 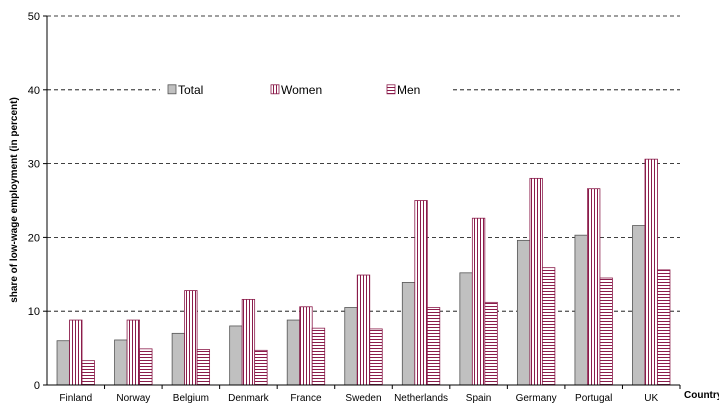 I want to click on bar-women-portugal, so click(x=594, y=287).